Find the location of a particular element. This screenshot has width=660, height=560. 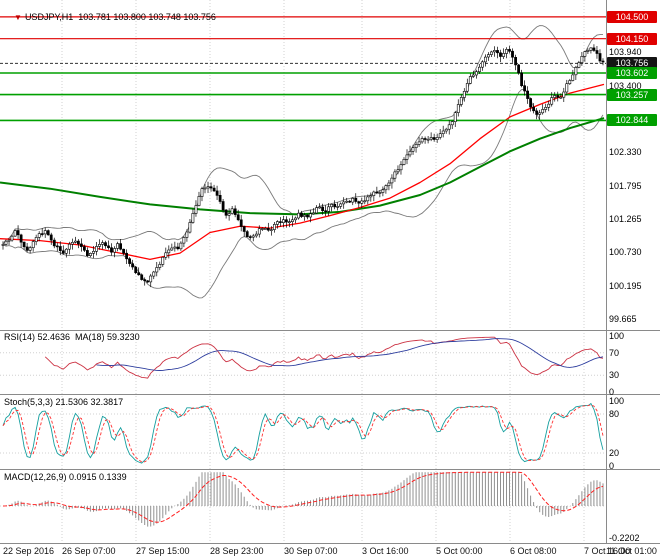

macd-signal-line is located at coordinates (303, 497).